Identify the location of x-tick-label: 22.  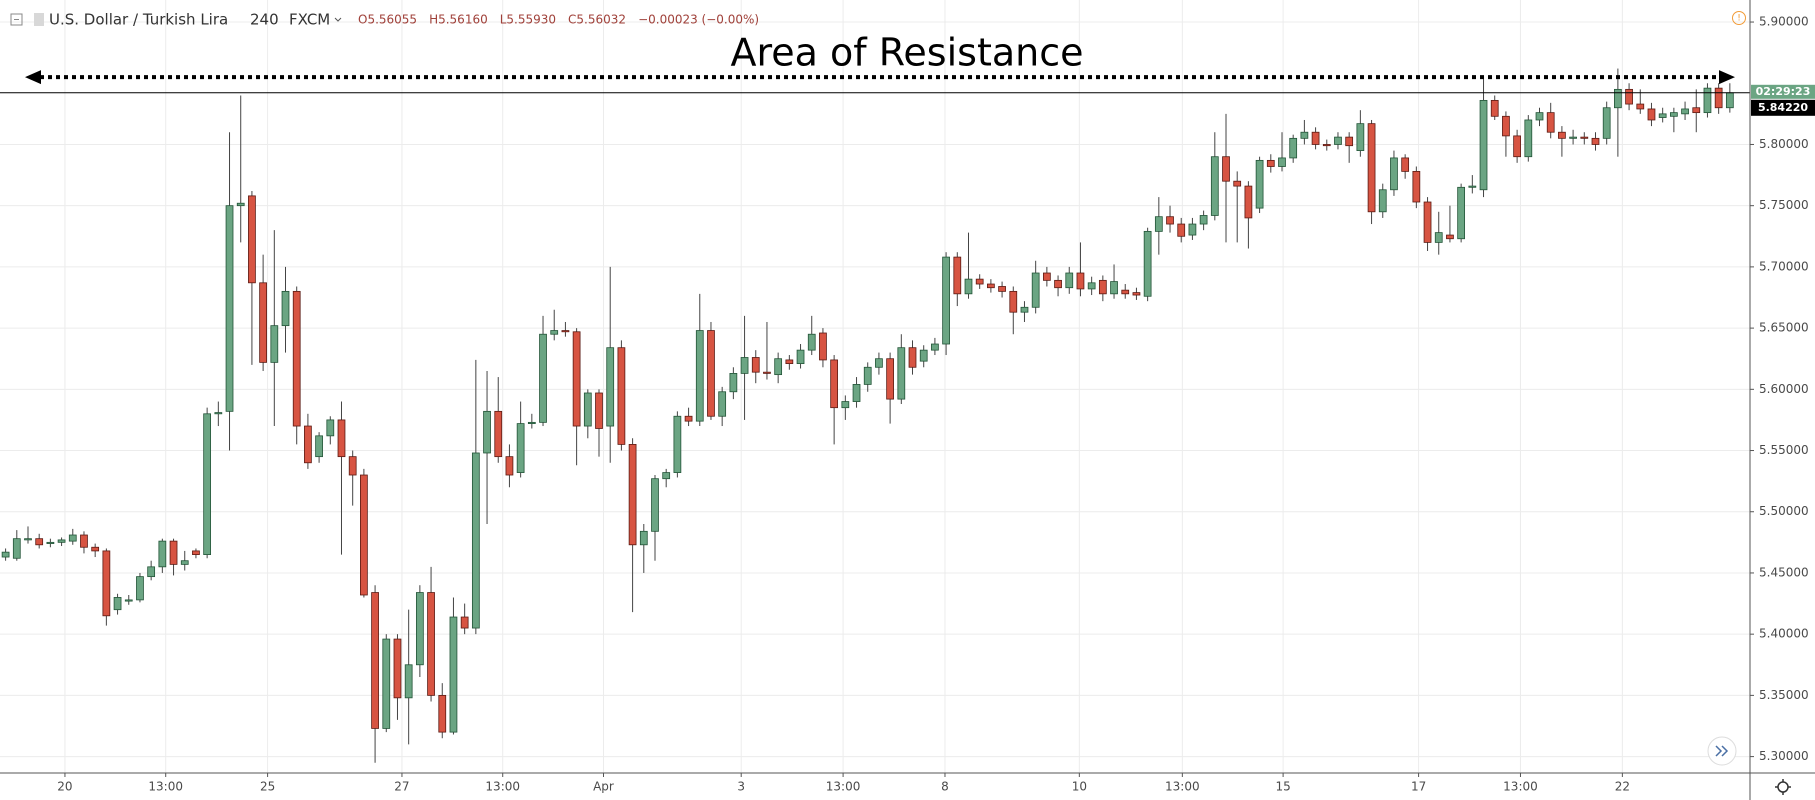
(1622, 787).